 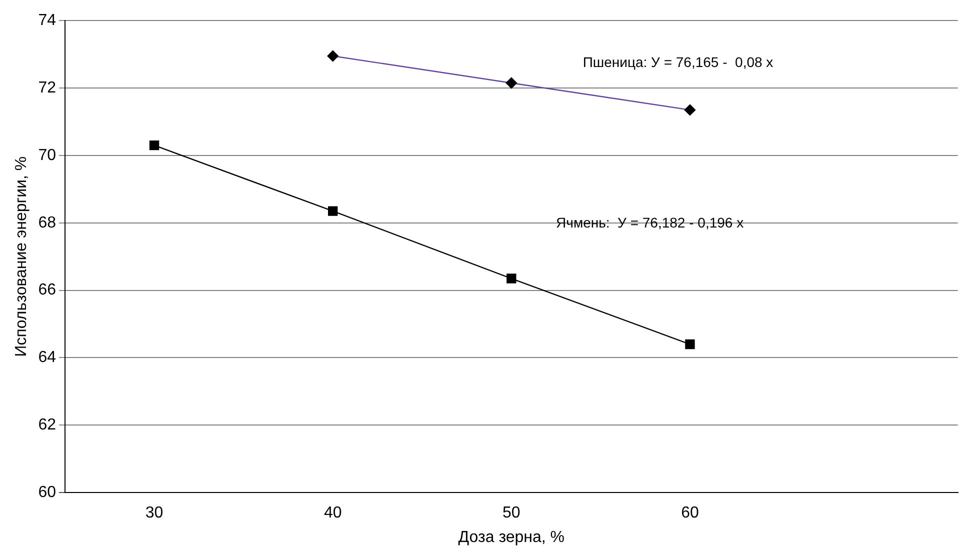 I want to click on x-tick-label: 50, so click(x=511, y=513).